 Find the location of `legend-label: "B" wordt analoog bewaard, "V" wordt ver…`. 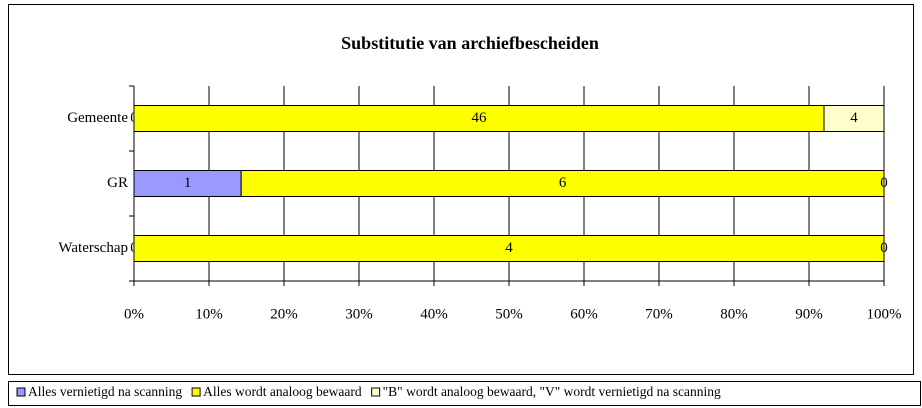

legend-label: "B" wordt analoog bewaard, "V" wordt ver… is located at coordinates (552, 391).